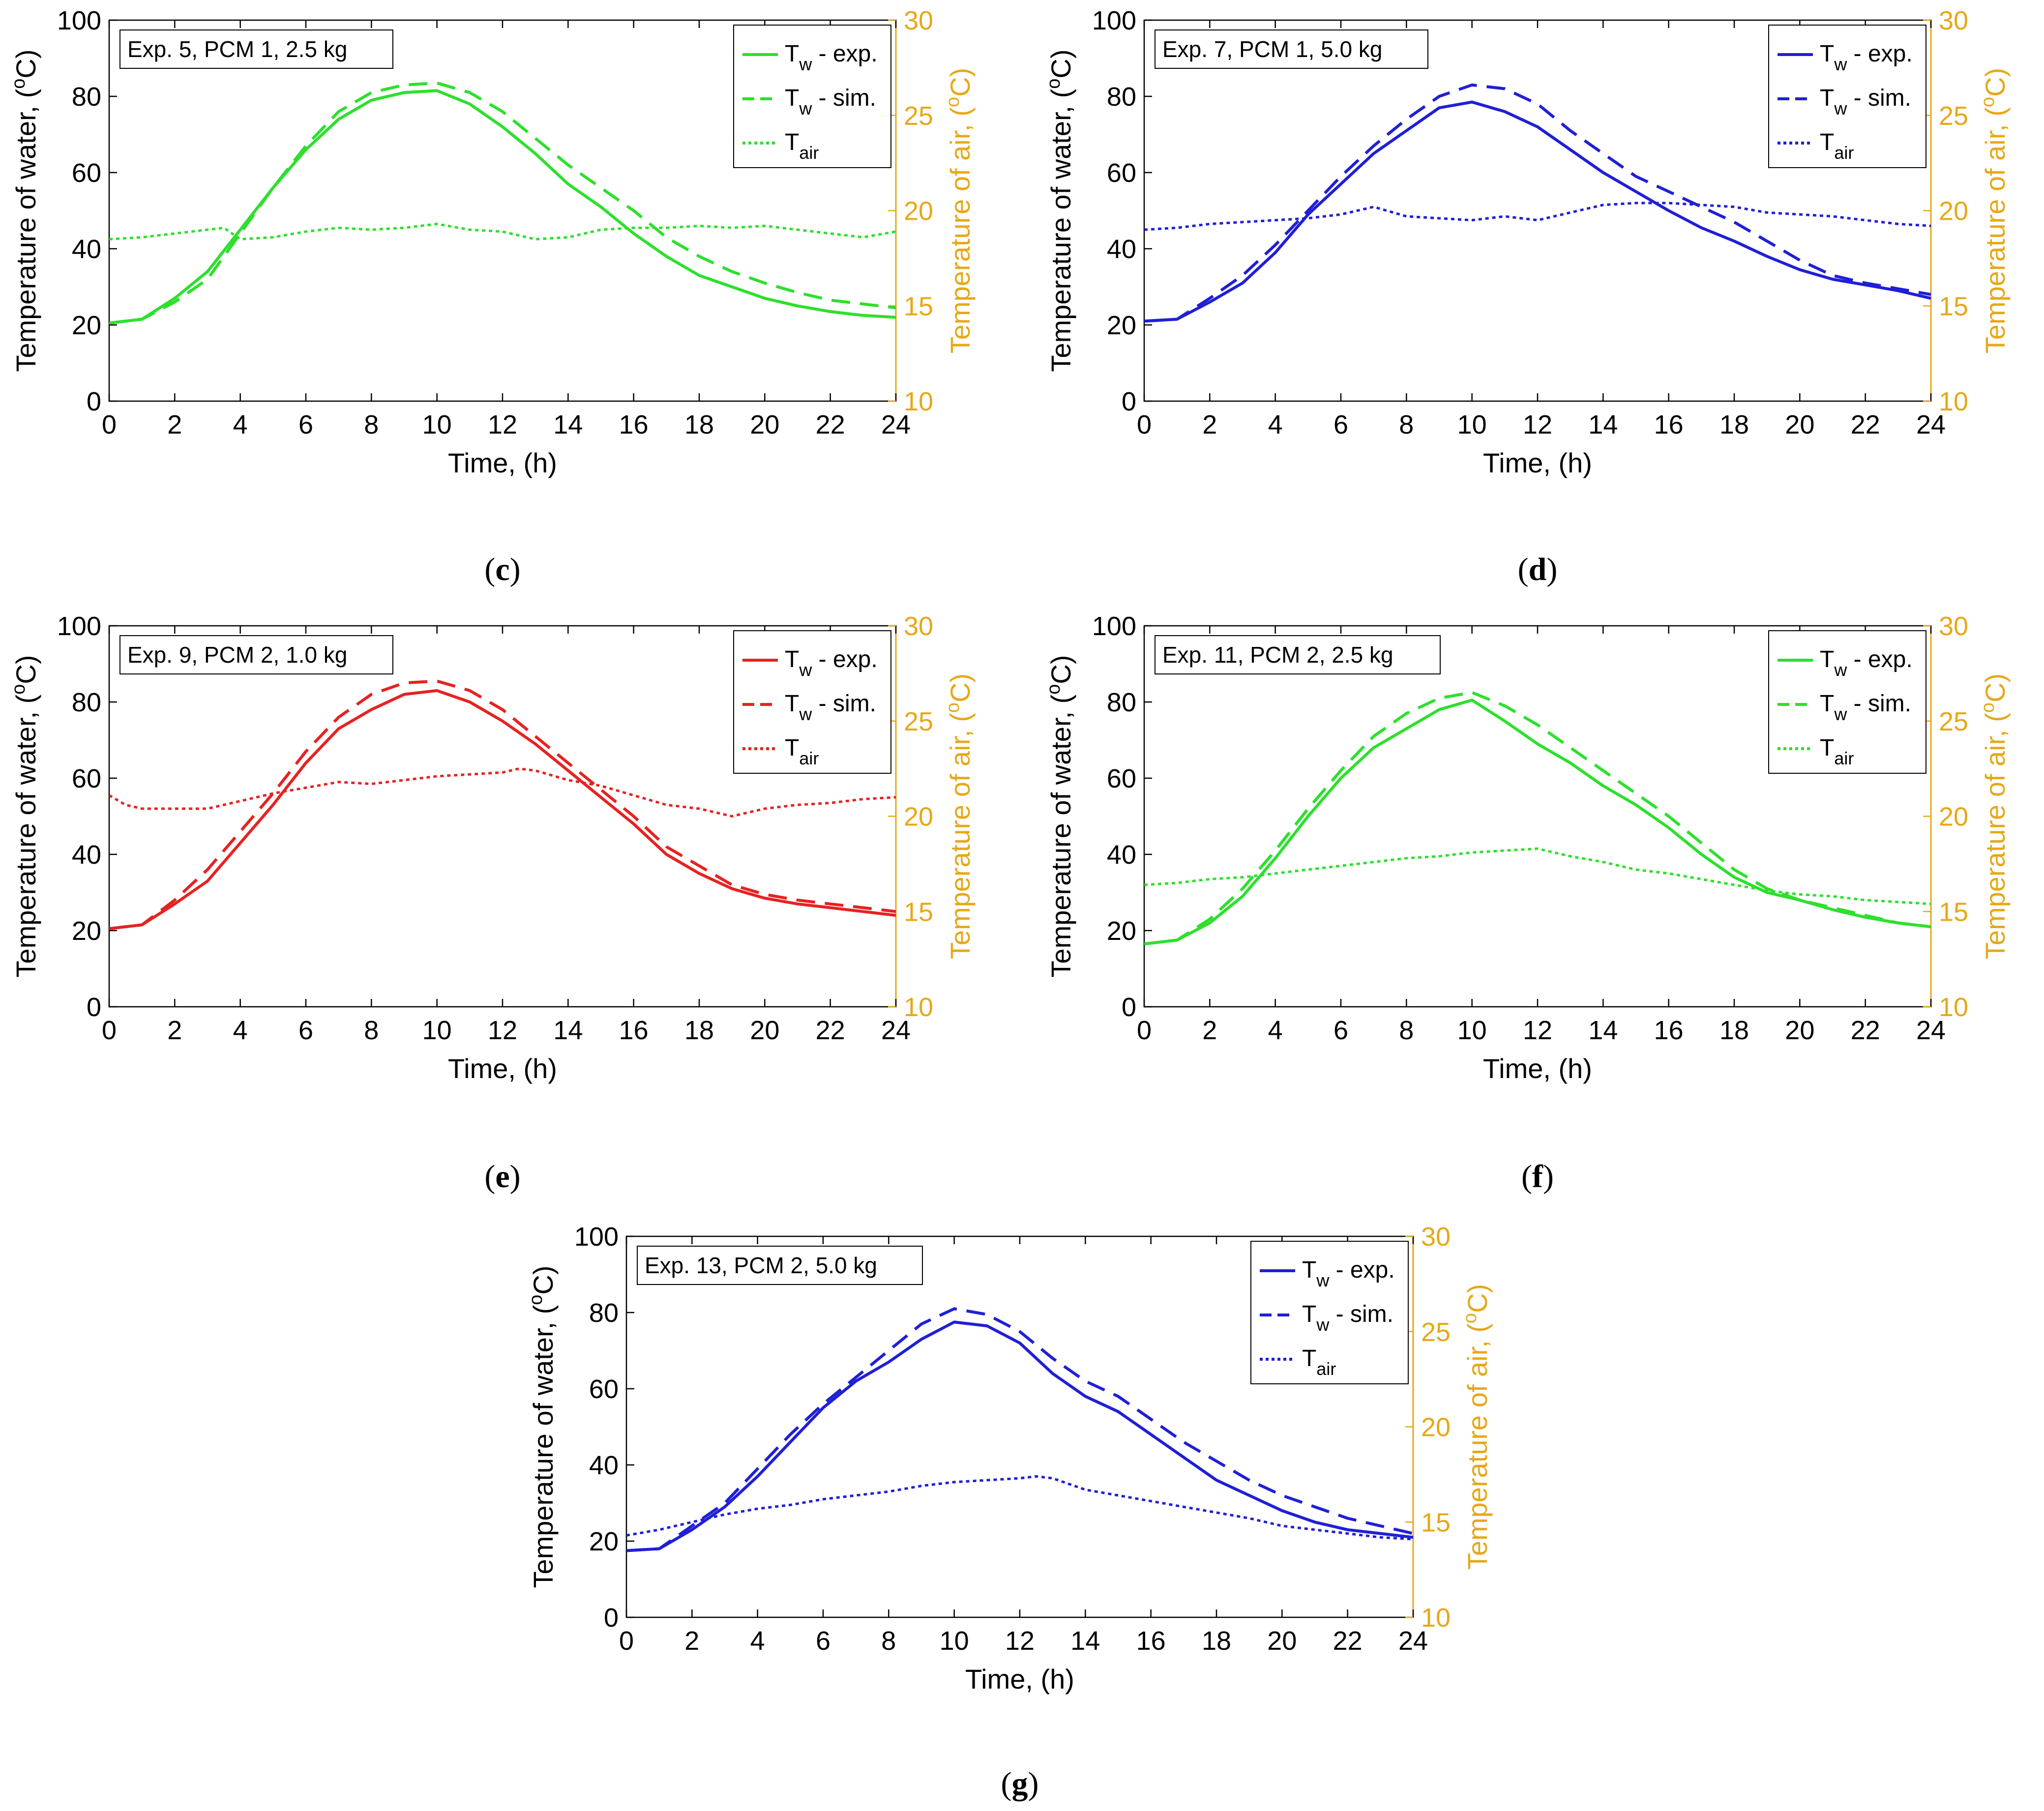 Image resolution: width=2044 pixels, height=1811 pixels. What do you see at coordinates (237, 655) in the screenshot?
I see `annotation-text: Exp. 9, PCM 2, 1.0 kg` at bounding box center [237, 655].